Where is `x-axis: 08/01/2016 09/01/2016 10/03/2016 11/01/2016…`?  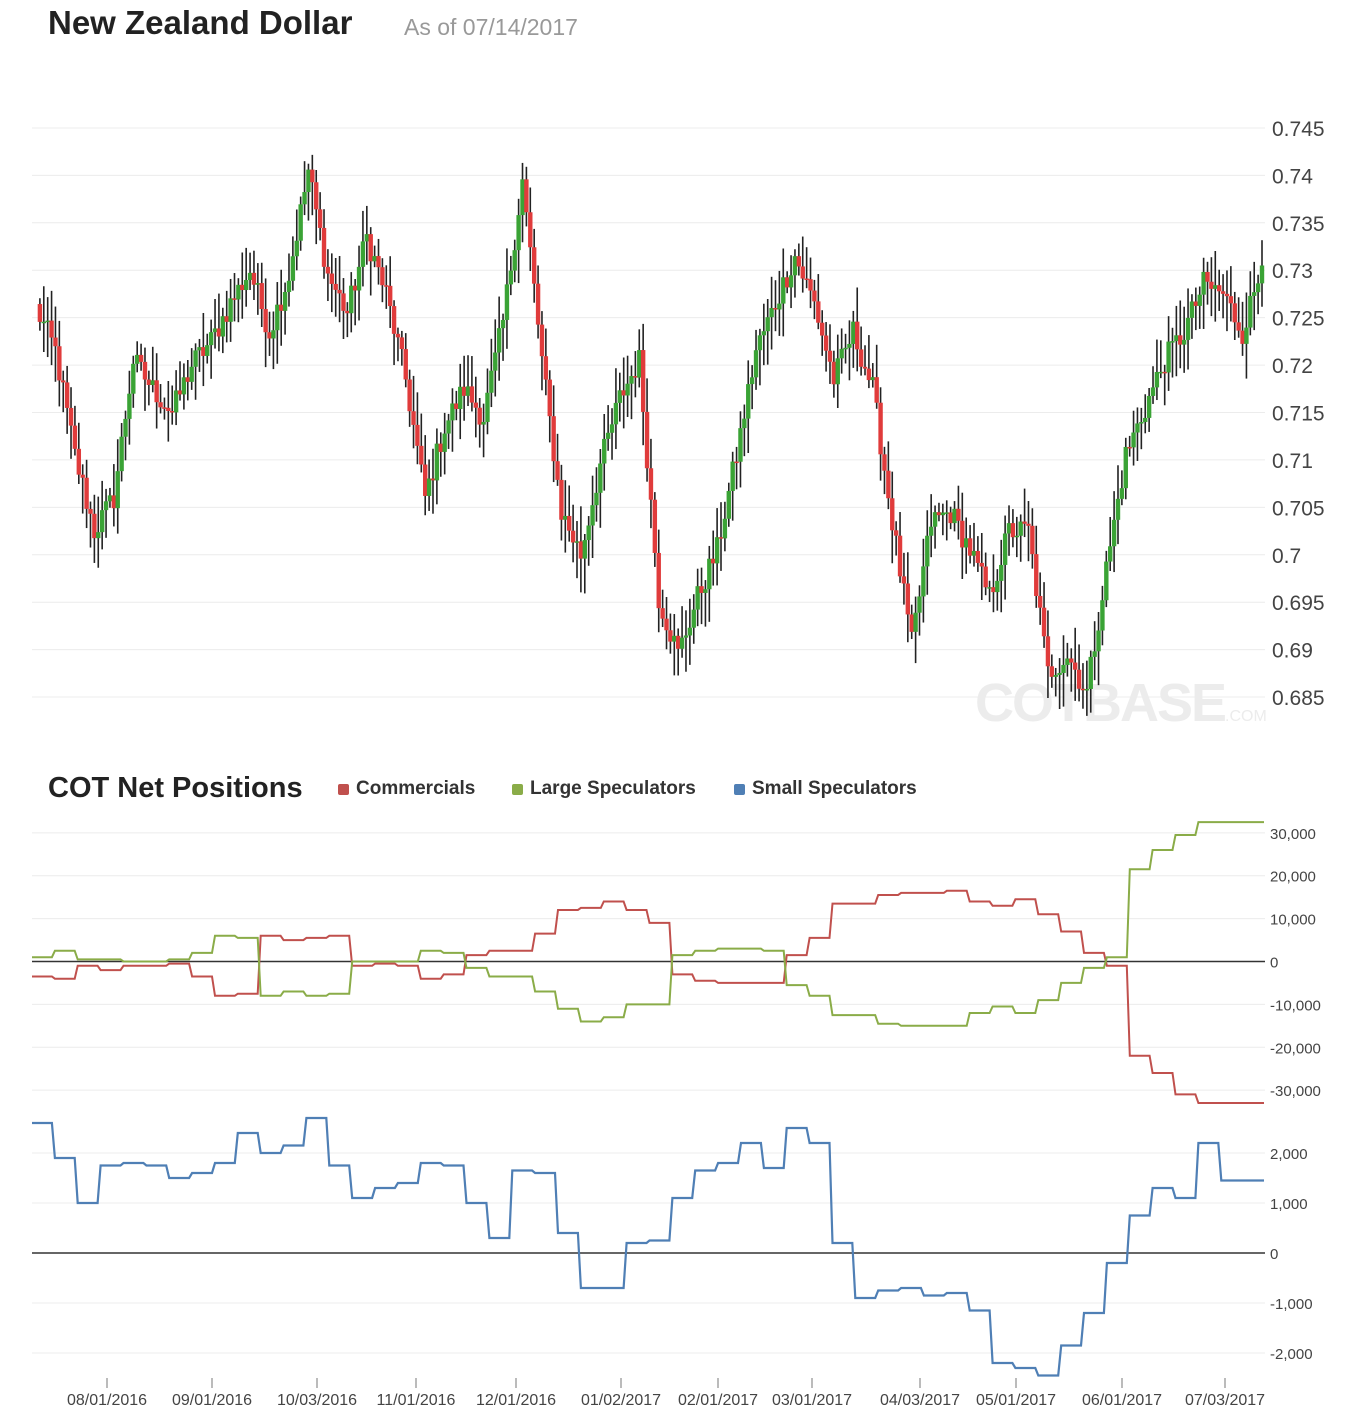
x-axis: 08/01/2016 09/01/2016 10/03/2016 11/01/2016… is located at coordinates (666, 1393).